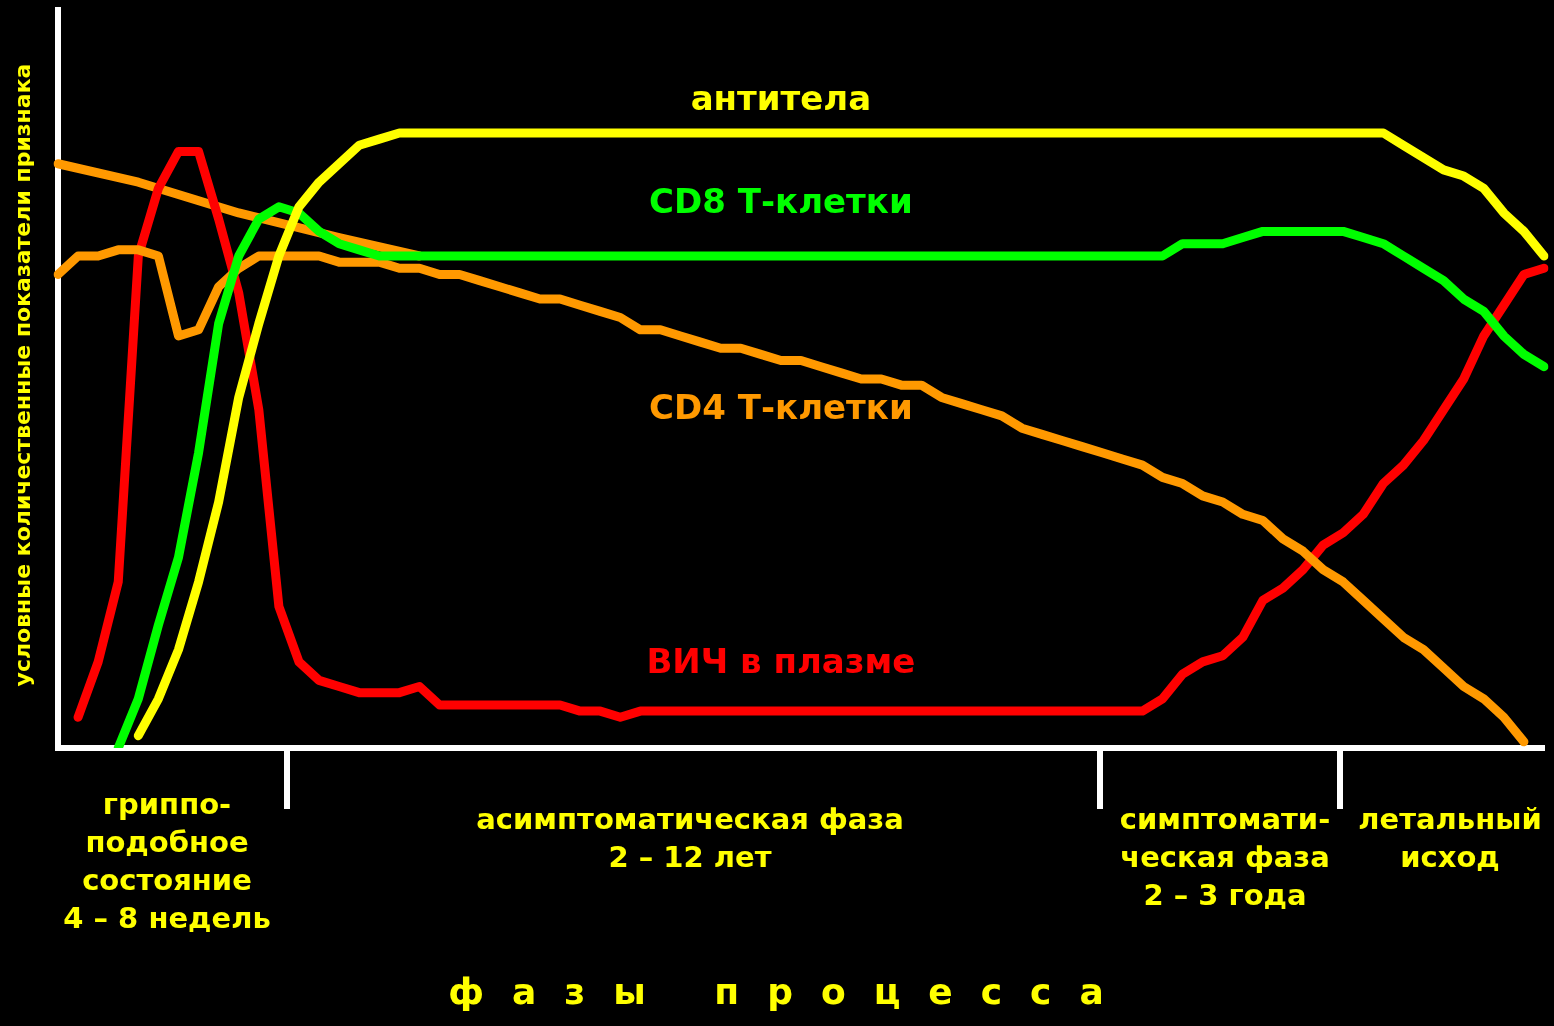  What do you see at coordinates (781, 660) in the screenshot?
I see `series-label: ВИЧ в плазме` at bounding box center [781, 660].